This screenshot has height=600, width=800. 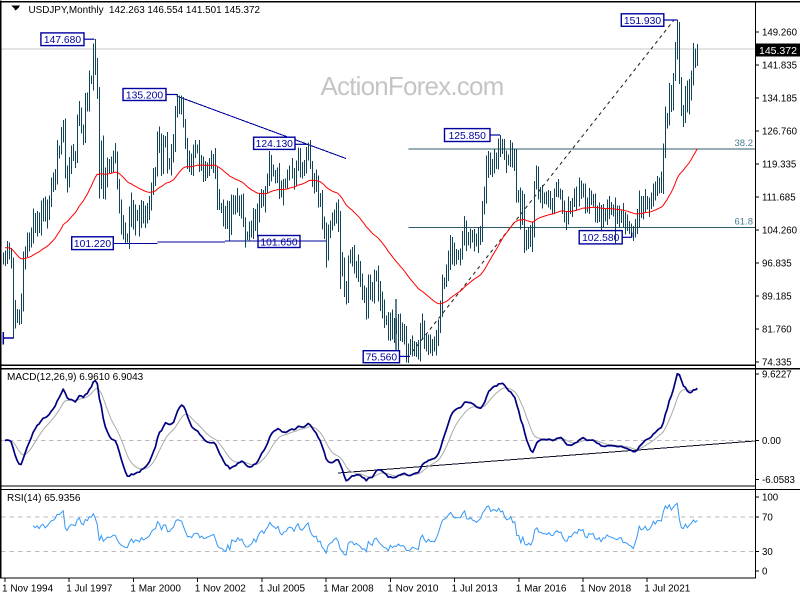 What do you see at coordinates (779, 66) in the screenshot?
I see `svg-text: 141.835` at bounding box center [779, 66].